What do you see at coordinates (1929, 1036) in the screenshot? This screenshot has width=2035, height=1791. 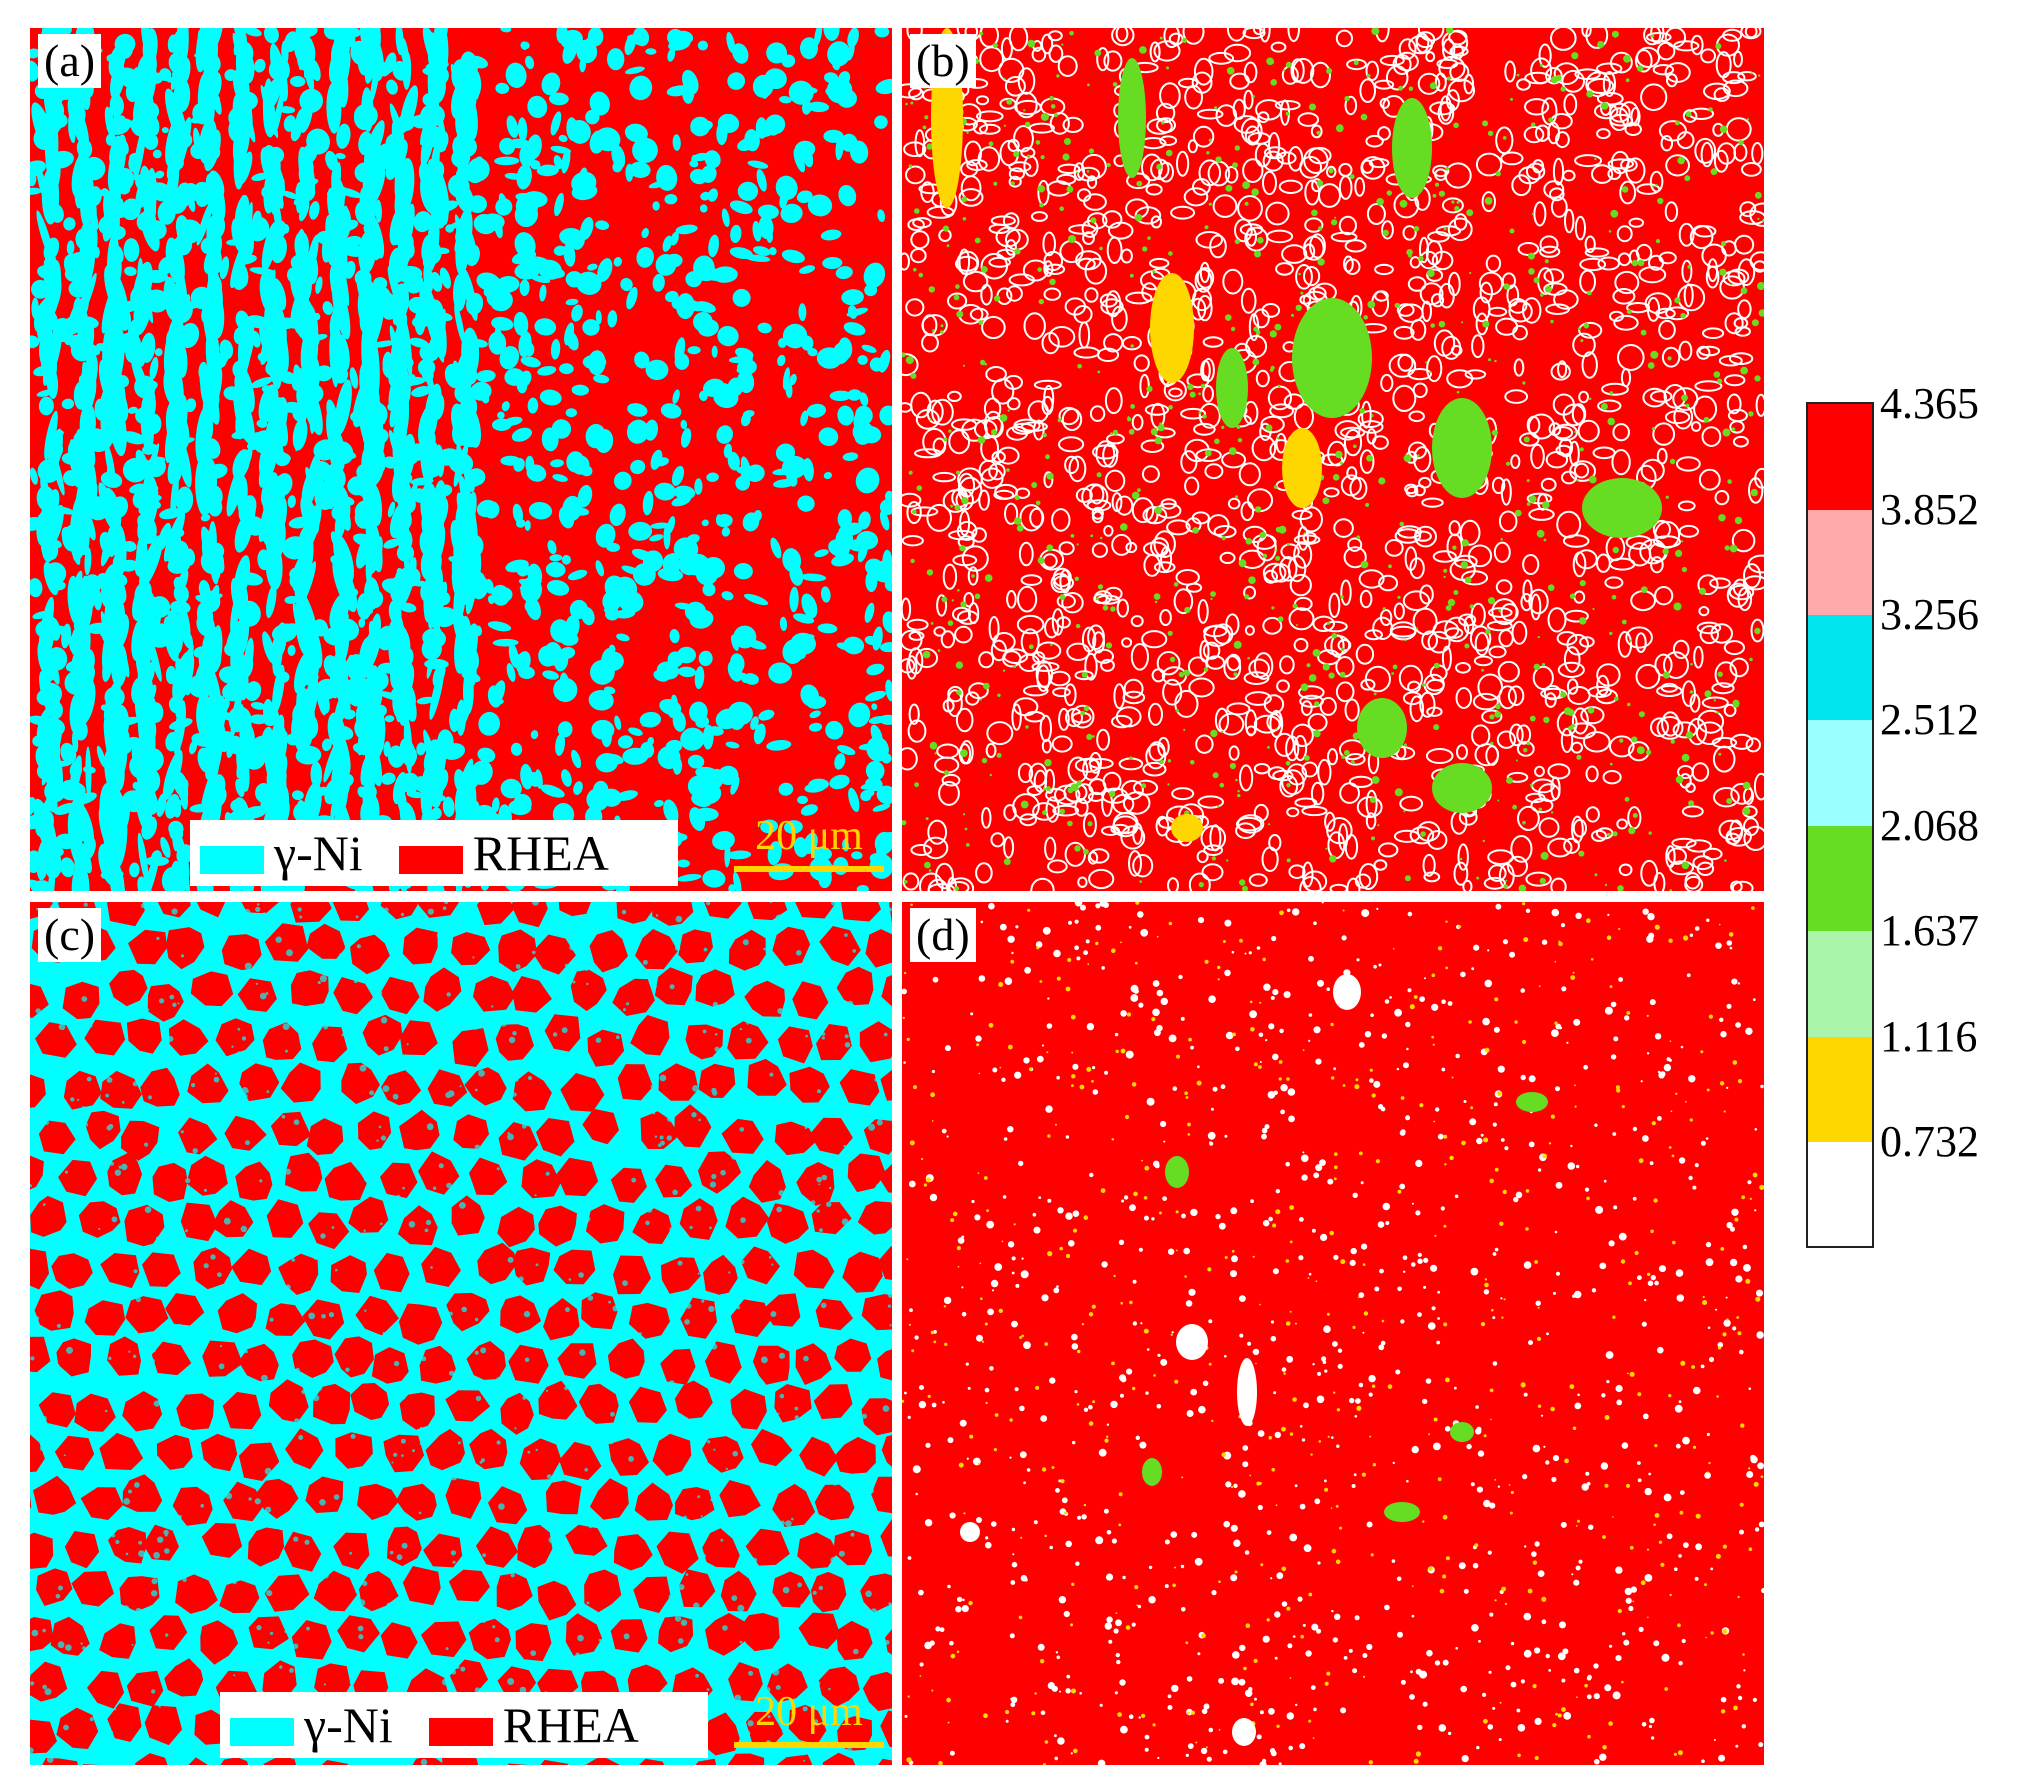 I see `colorbar-tick-7: 1.116` at bounding box center [1929, 1036].